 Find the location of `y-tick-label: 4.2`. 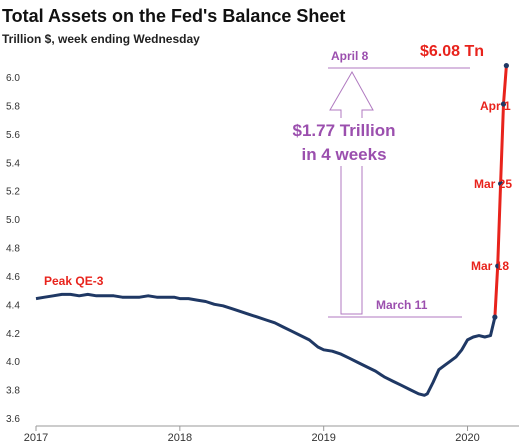

y-tick-label: 4.2 is located at coordinates (13, 334).